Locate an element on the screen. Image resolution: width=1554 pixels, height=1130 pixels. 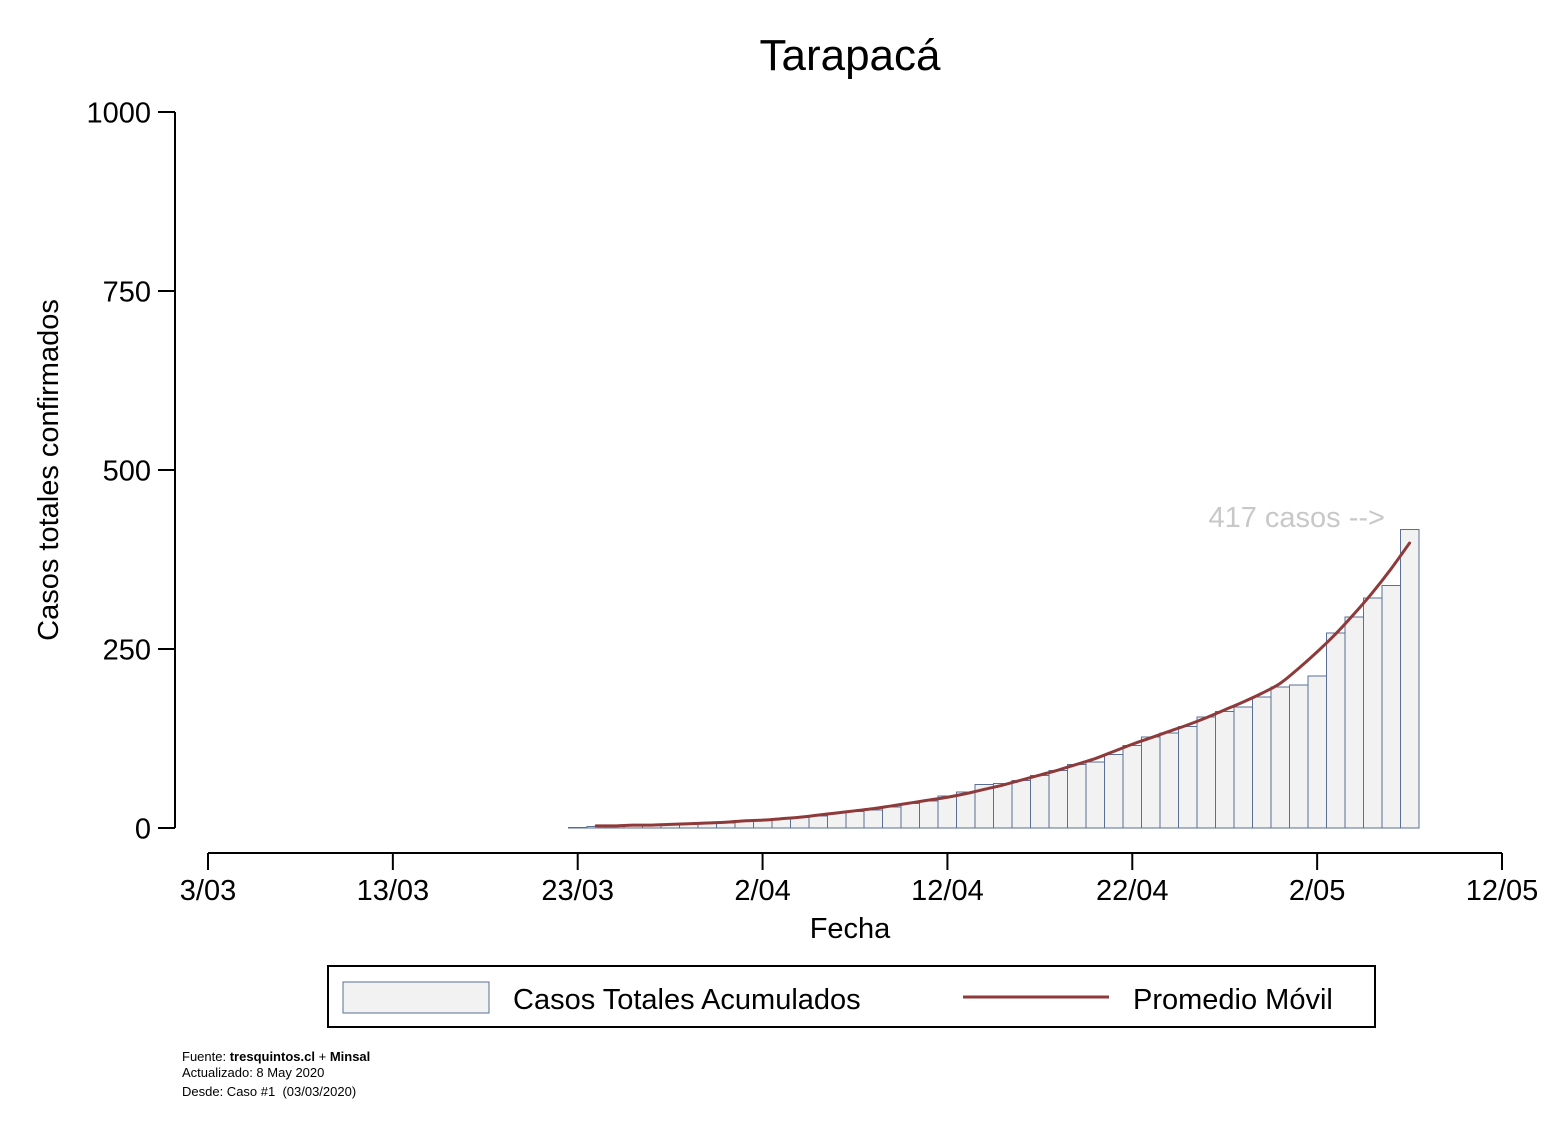
footer-source: Fuente: tresquintos.cl + Minsal is located at coordinates (276, 1056).